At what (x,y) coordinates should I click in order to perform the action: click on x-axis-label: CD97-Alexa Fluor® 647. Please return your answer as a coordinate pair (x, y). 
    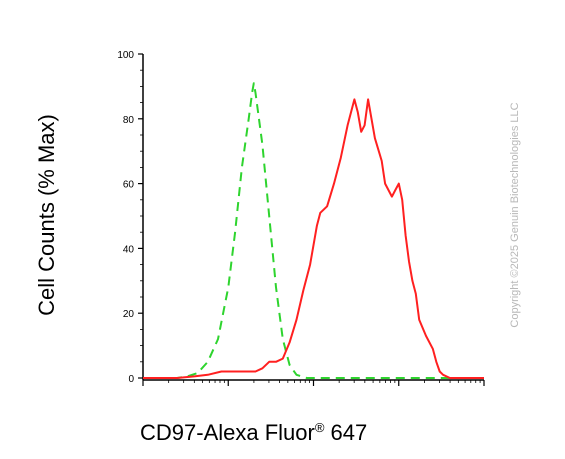
    Looking at the image, I should click on (253, 433).